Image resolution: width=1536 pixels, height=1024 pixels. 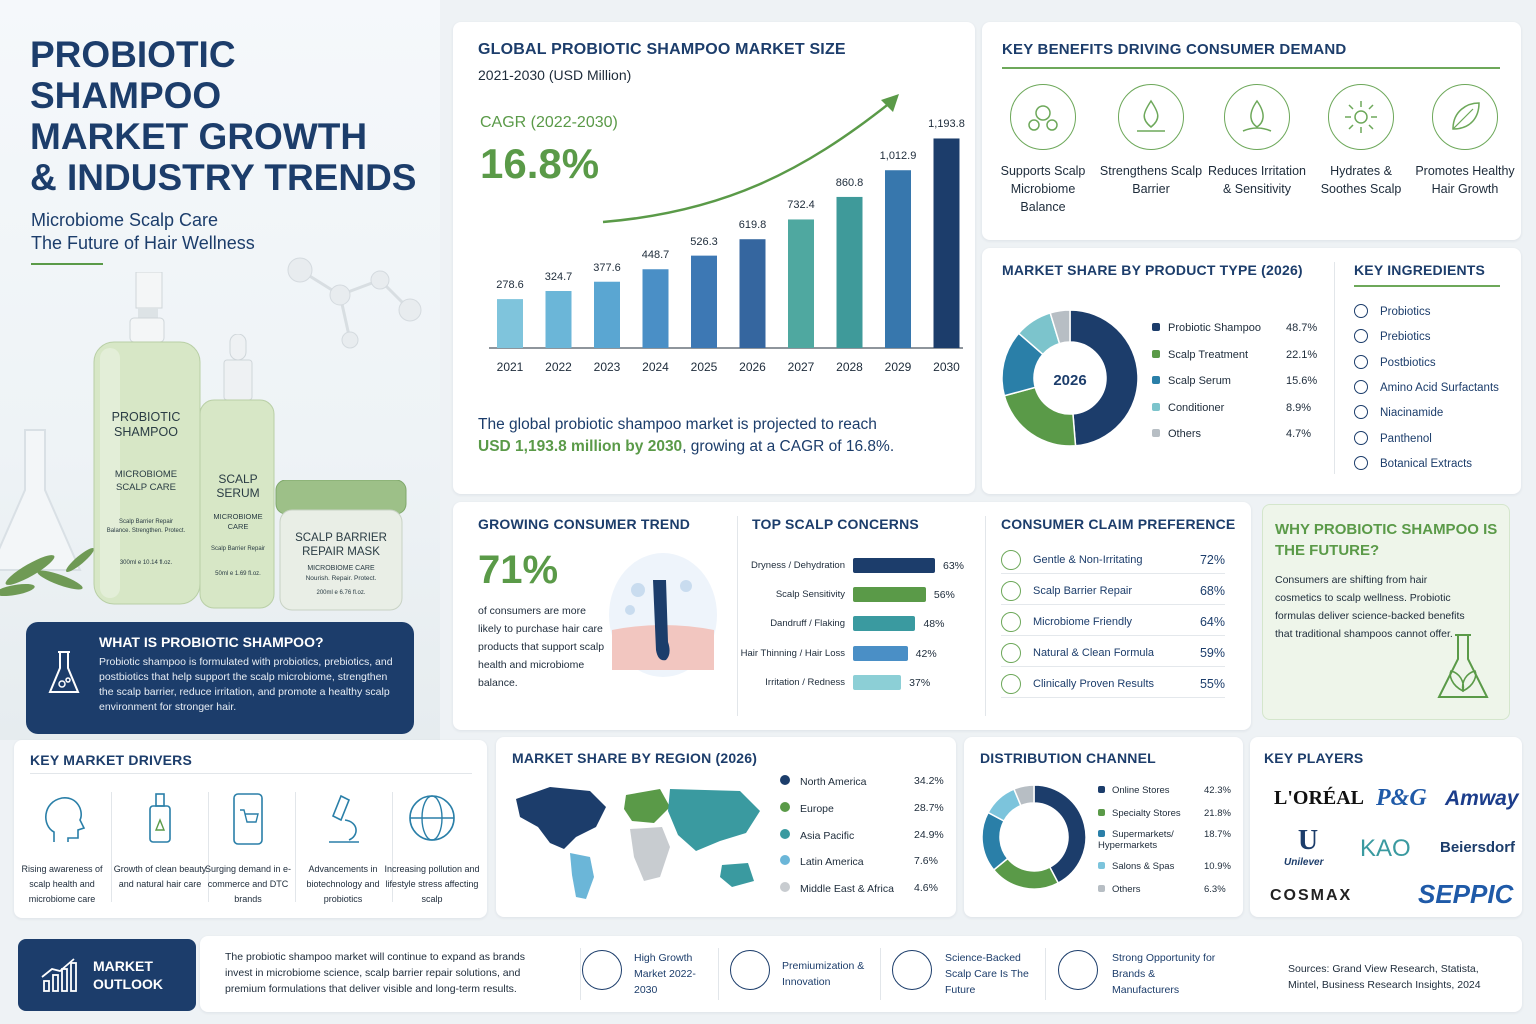 What do you see at coordinates (665, 974) in the screenshot?
I see `outlook-item-1: High Growth Market 2022-2030` at bounding box center [665, 974].